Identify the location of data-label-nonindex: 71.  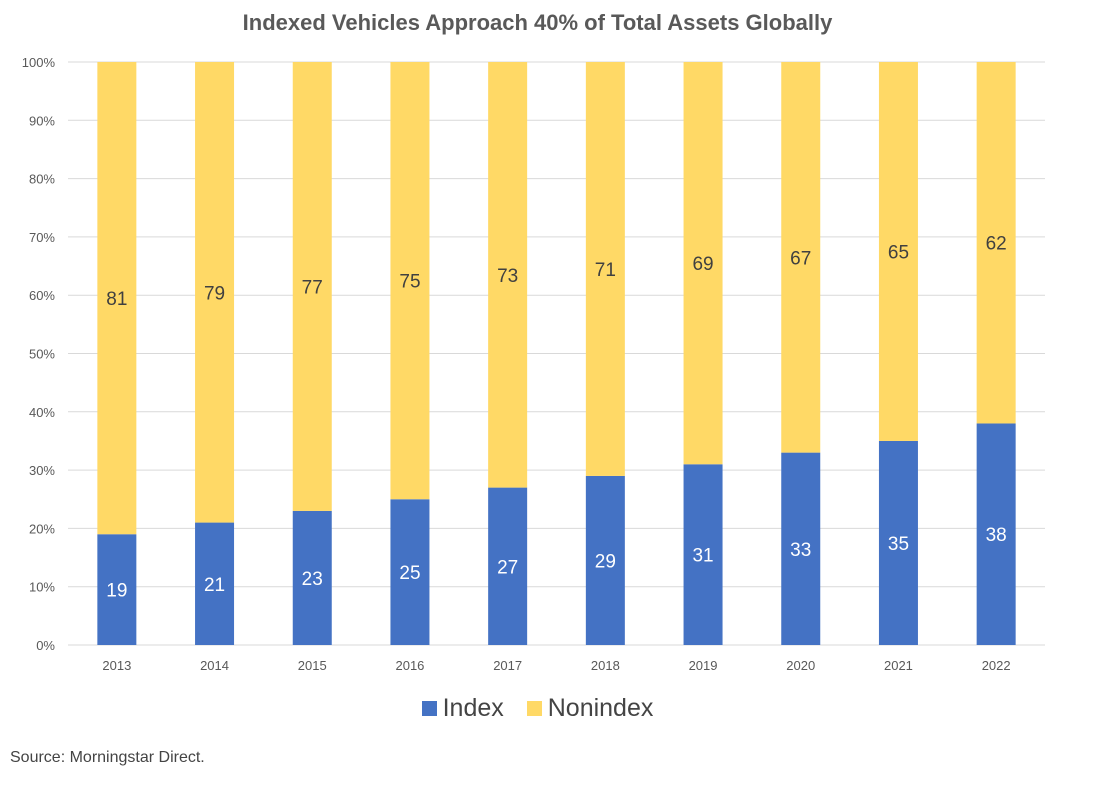
(605, 270).